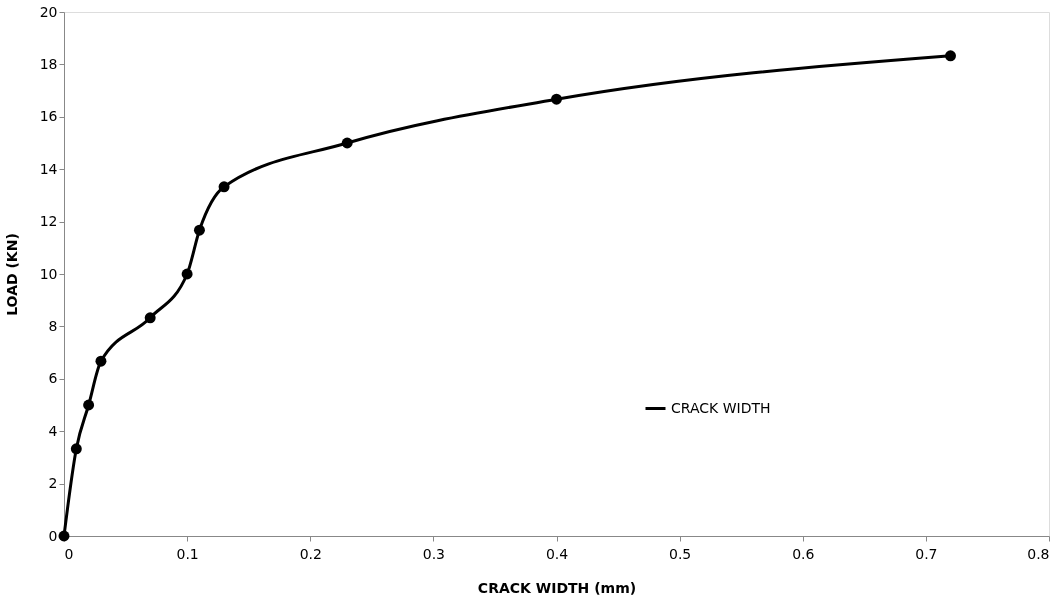 The image size is (1062, 608). Describe the element at coordinates (926, 553) in the screenshot. I see `x-tick-label: 0.7` at that location.